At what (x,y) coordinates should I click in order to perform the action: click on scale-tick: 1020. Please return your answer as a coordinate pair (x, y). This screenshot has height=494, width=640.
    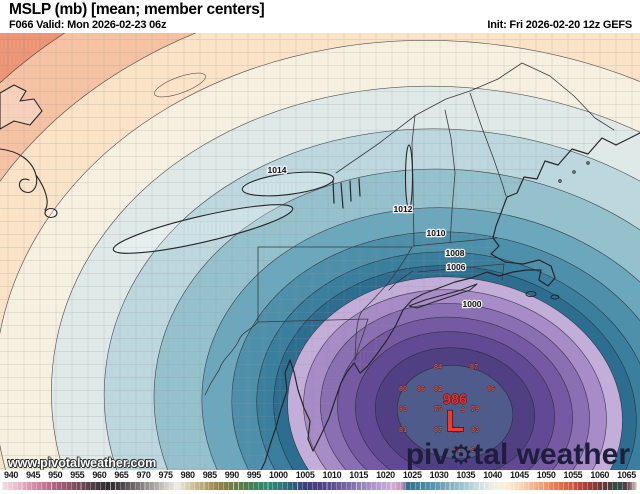
    Looking at the image, I should click on (385, 475).